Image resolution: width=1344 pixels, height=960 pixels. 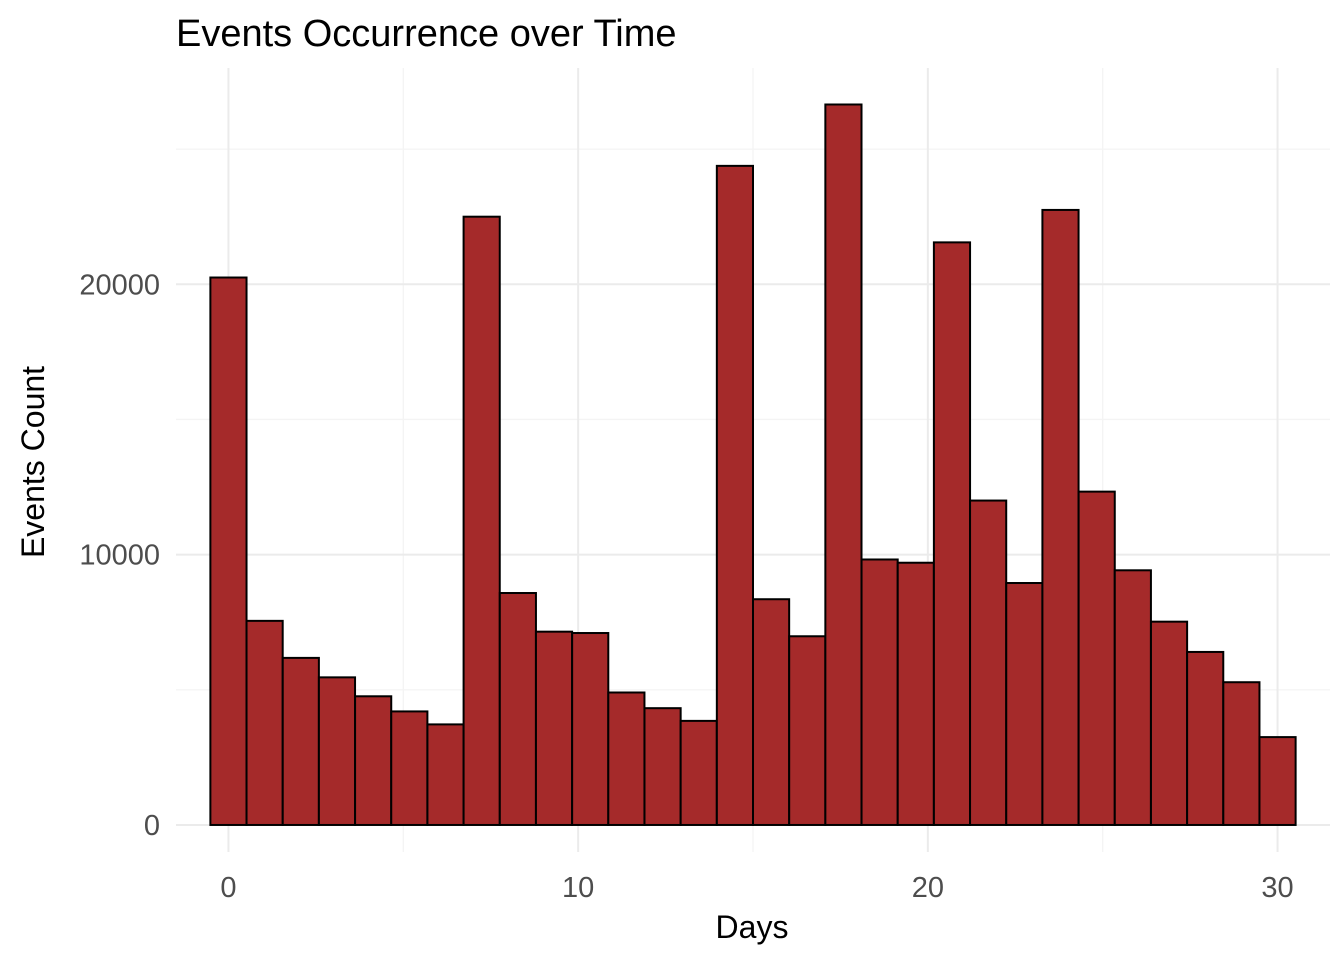 I want to click on x-axis-ticks: 0 10 20 30, so click(x=756, y=888).